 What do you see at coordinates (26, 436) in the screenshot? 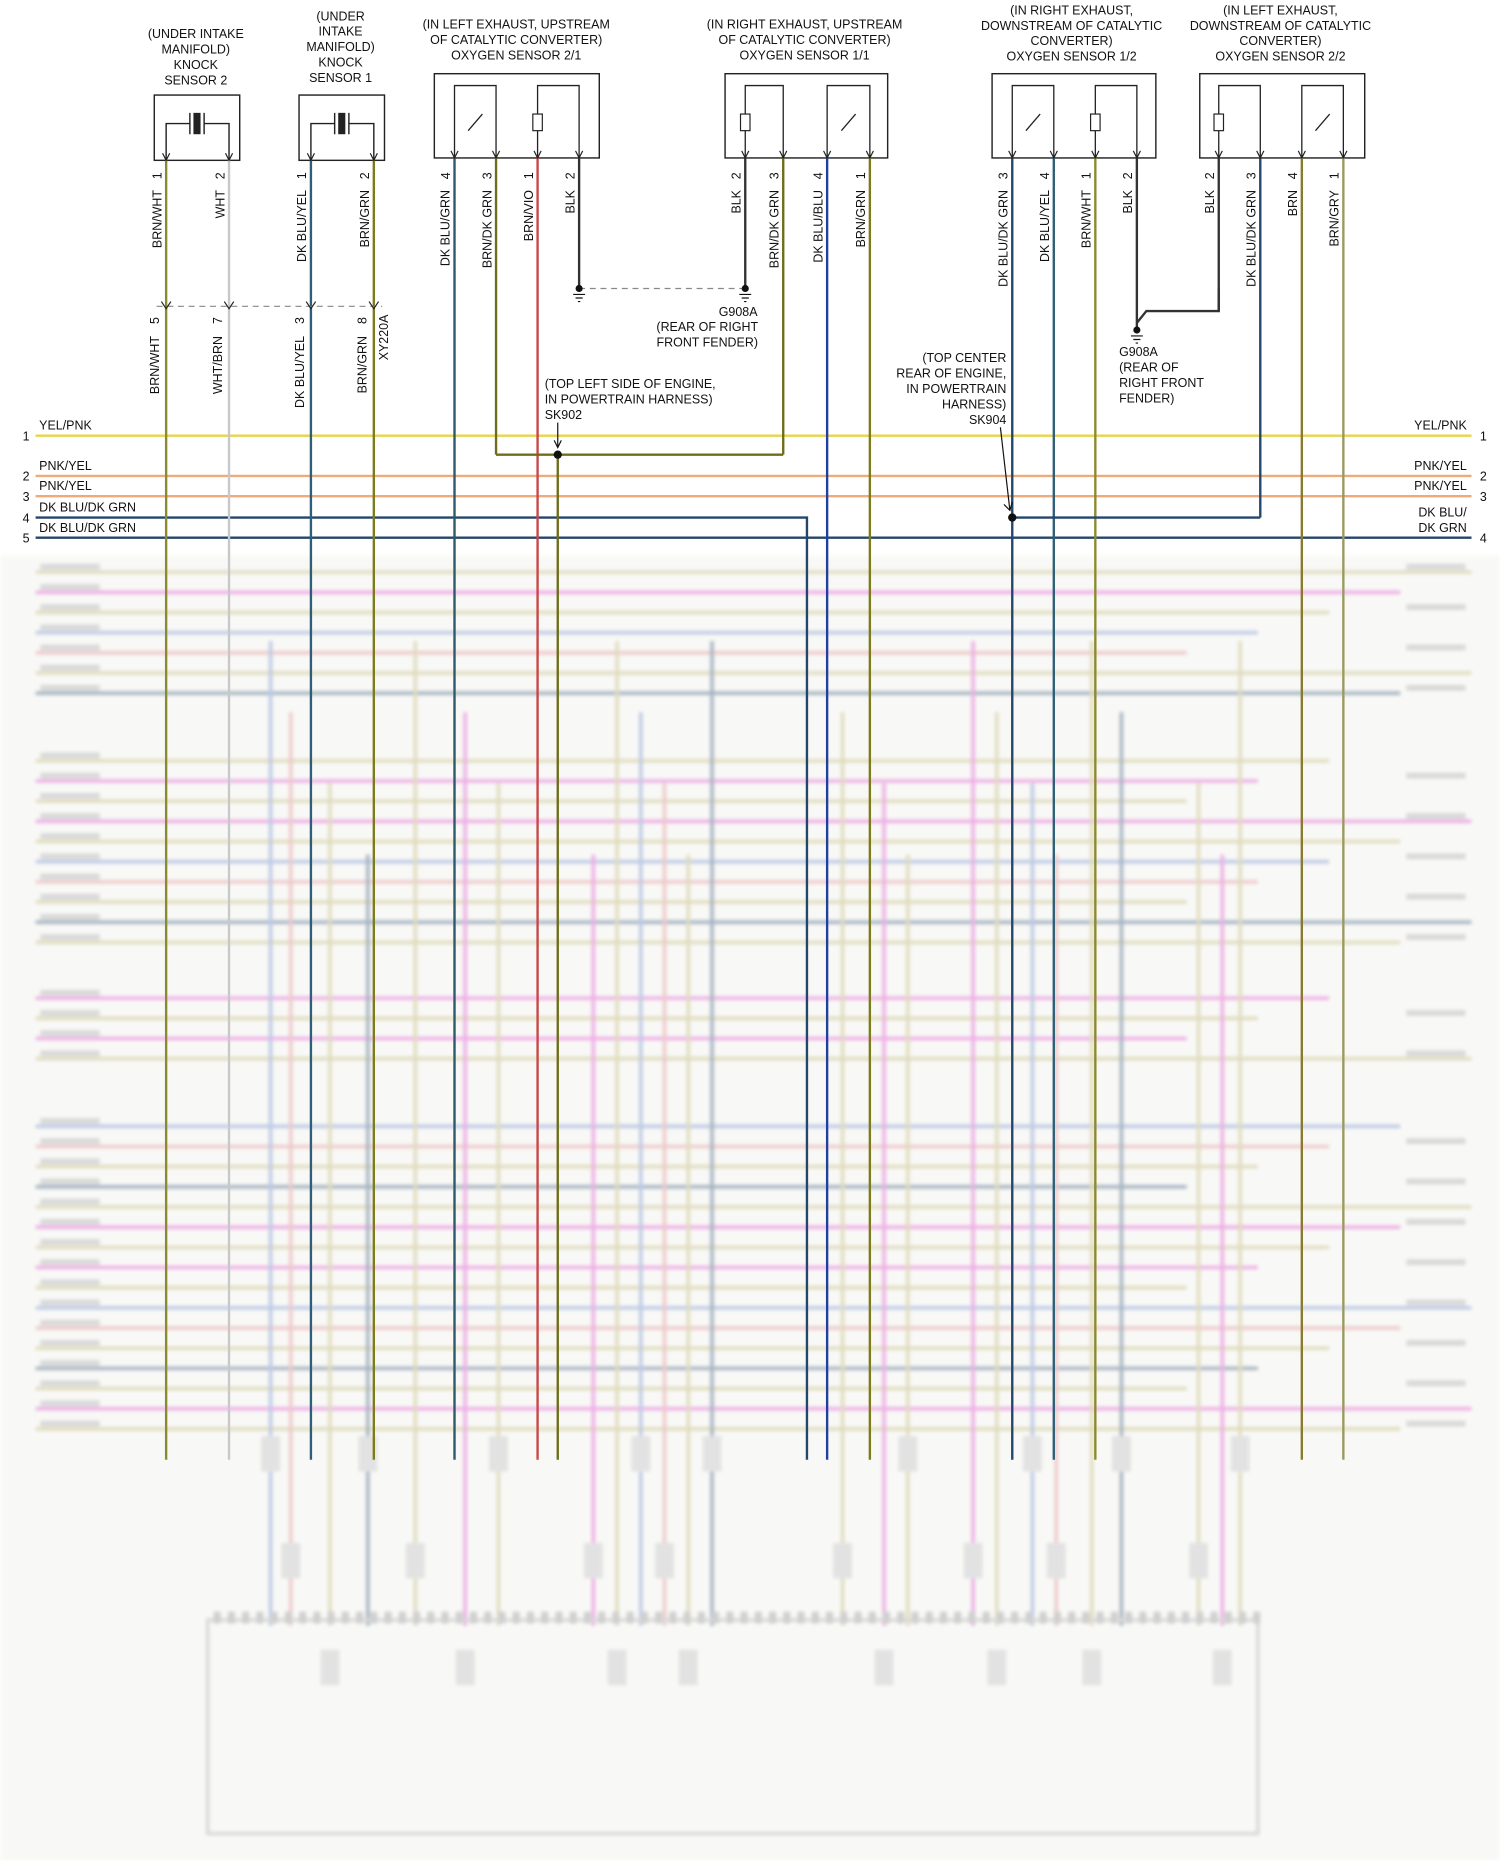
I see `bus-left-num: 1` at bounding box center [26, 436].